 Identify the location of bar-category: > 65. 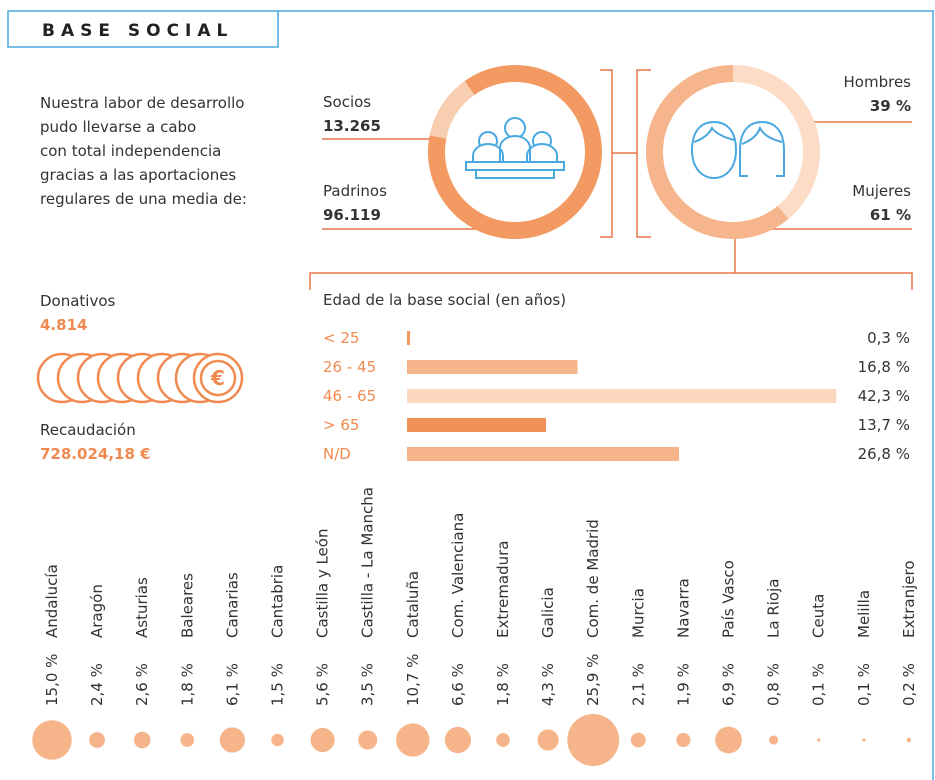
(341, 425).